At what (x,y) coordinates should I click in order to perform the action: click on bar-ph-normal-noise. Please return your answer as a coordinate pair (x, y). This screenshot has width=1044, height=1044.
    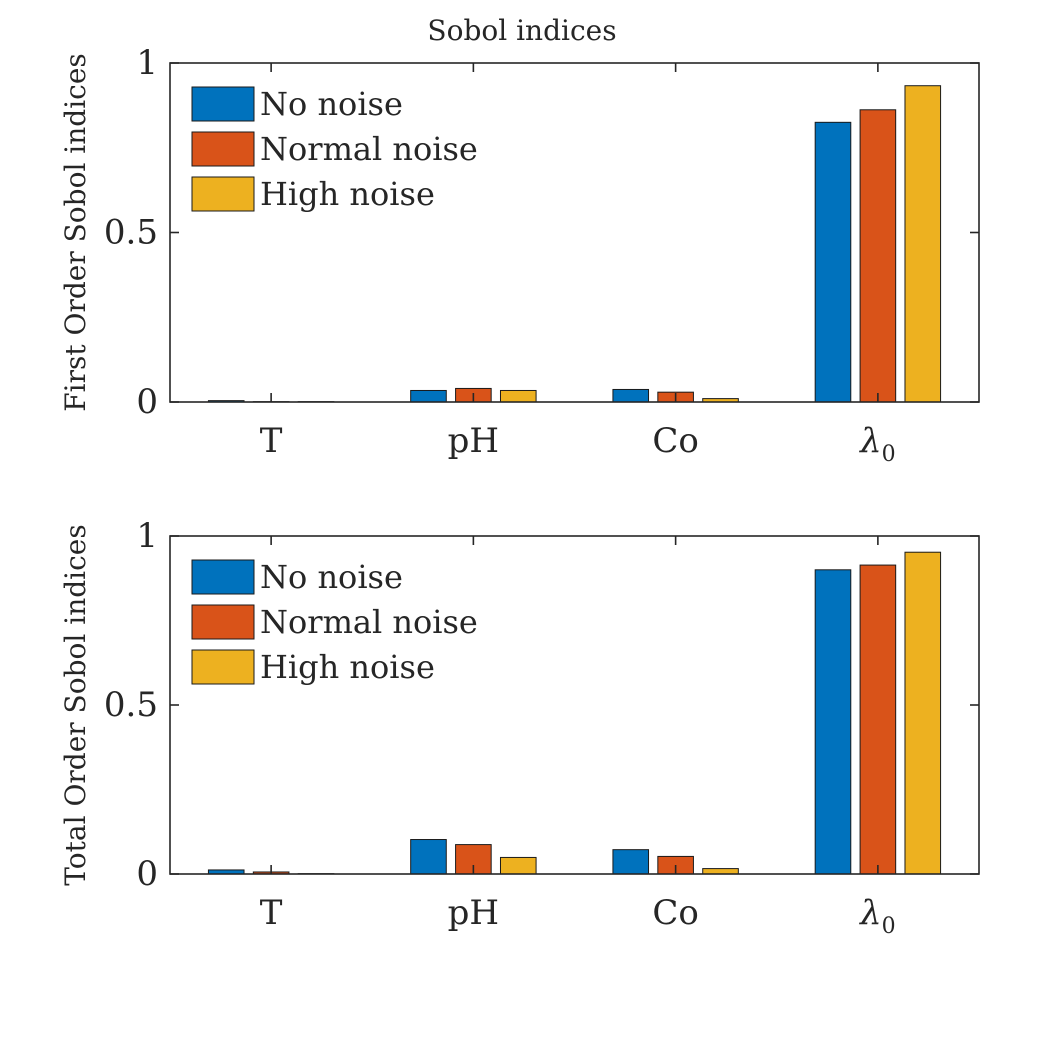
    Looking at the image, I should click on (473, 859).